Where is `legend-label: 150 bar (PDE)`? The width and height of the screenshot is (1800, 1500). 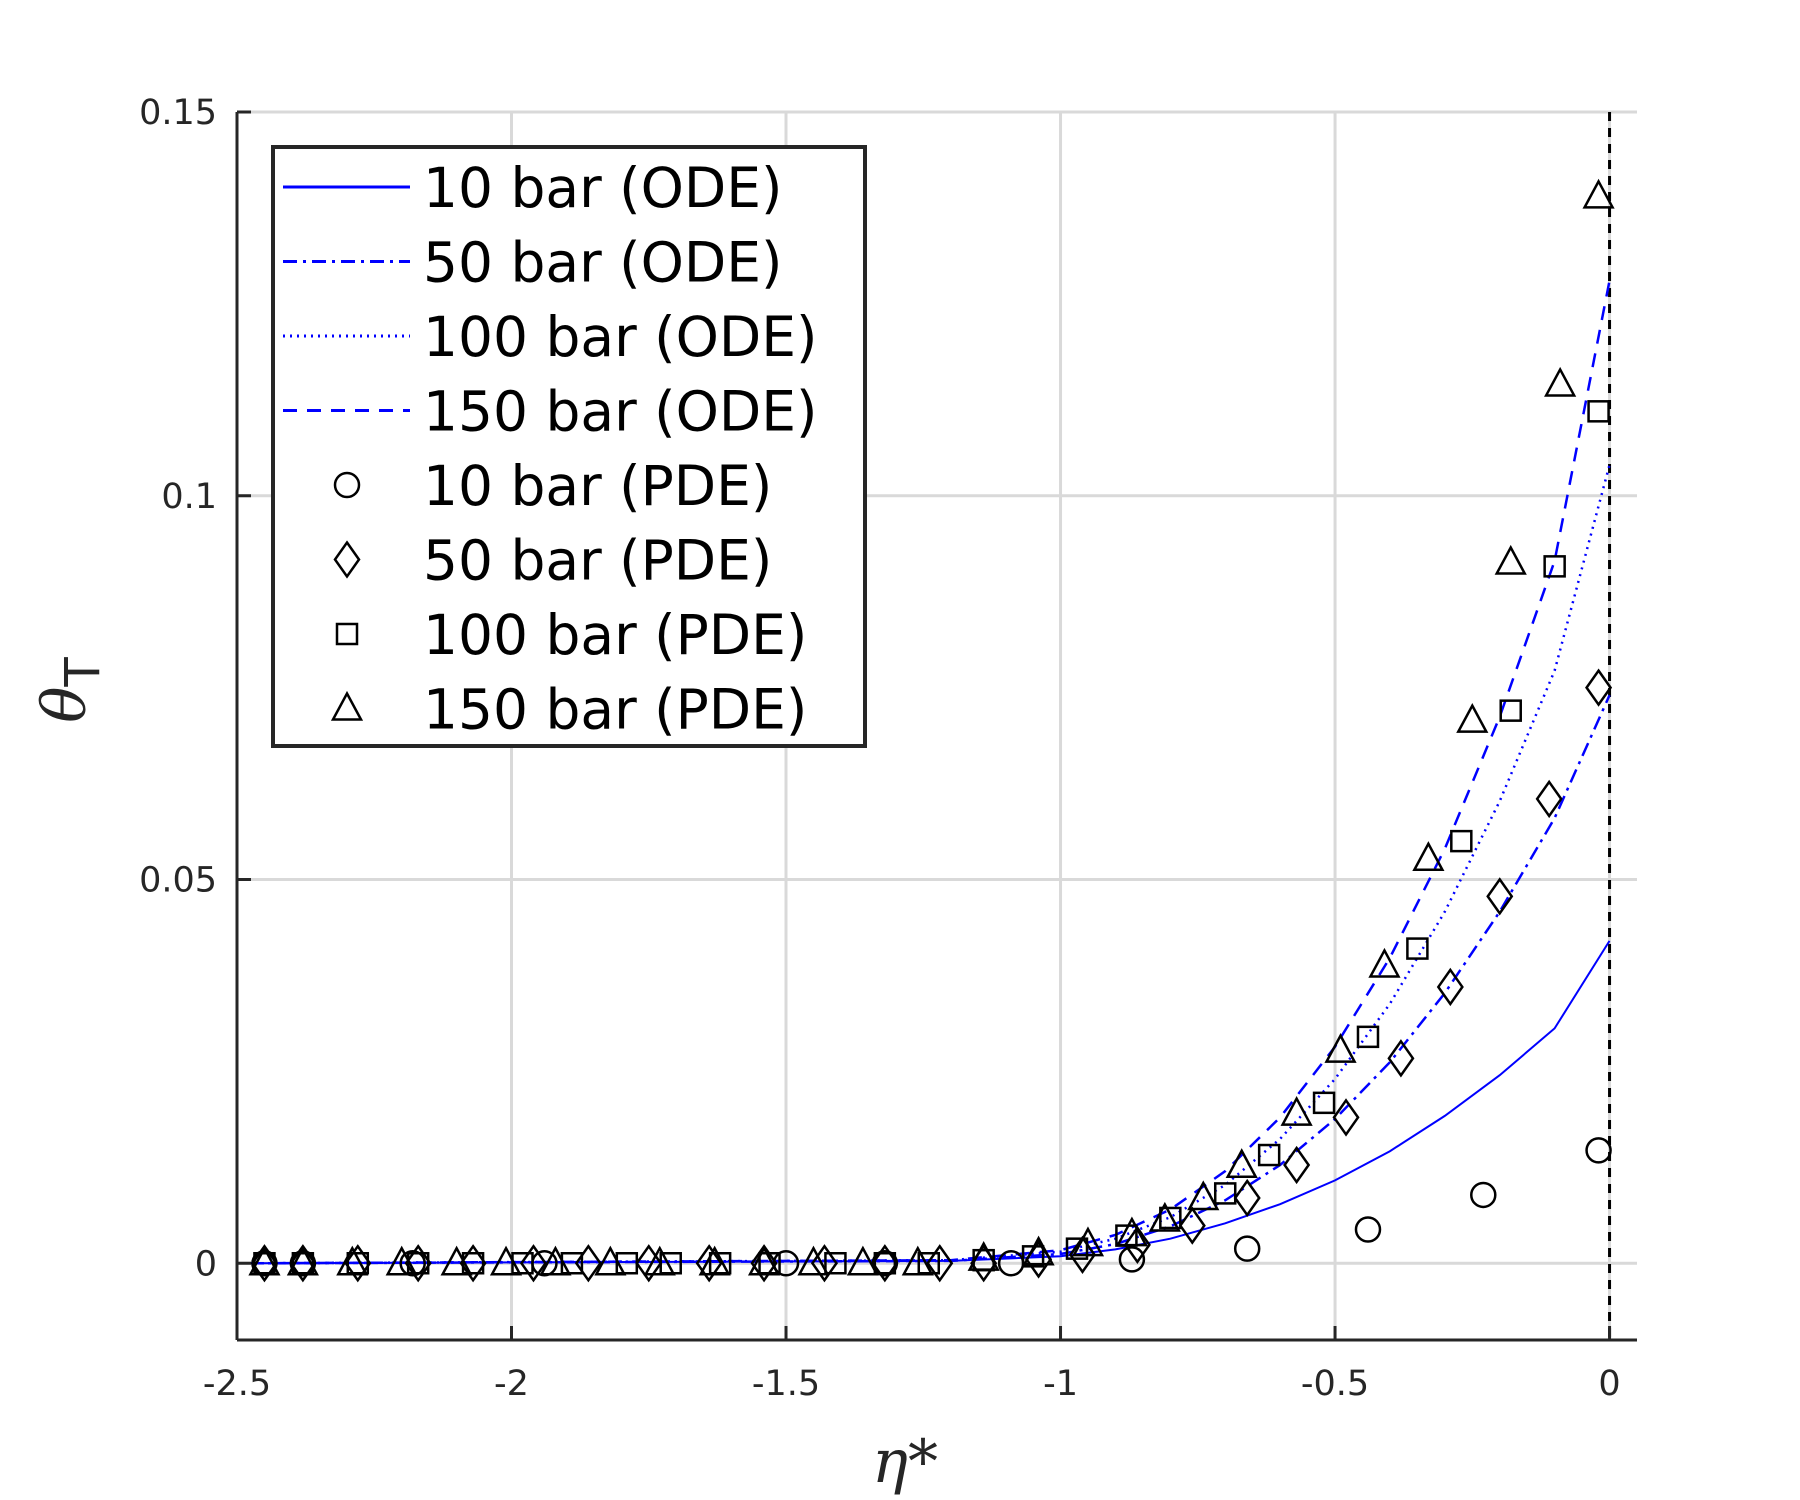
legend-label: 150 bar (PDE) is located at coordinates (615, 710).